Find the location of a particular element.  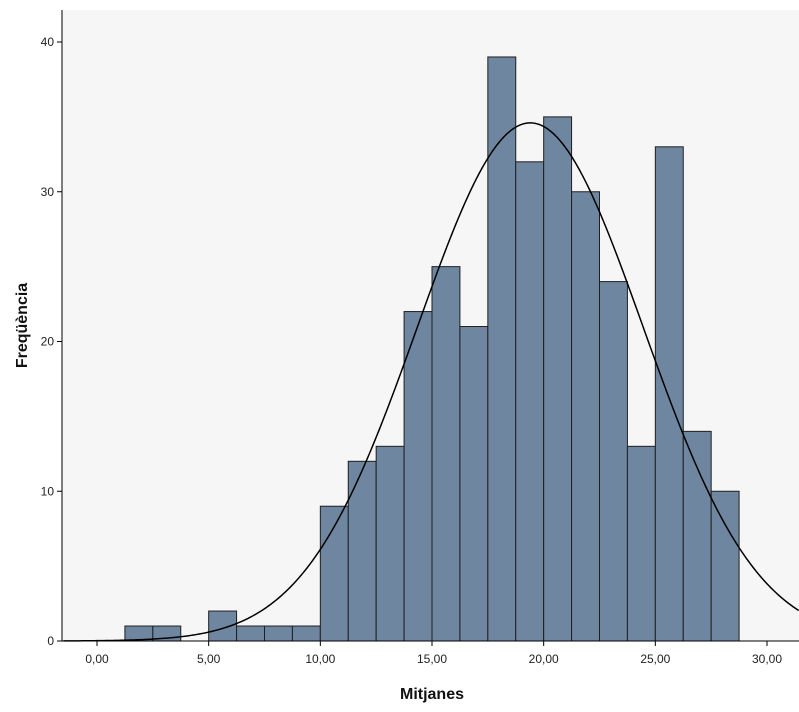

x-tick-label: 10,00 is located at coordinates (320, 659).